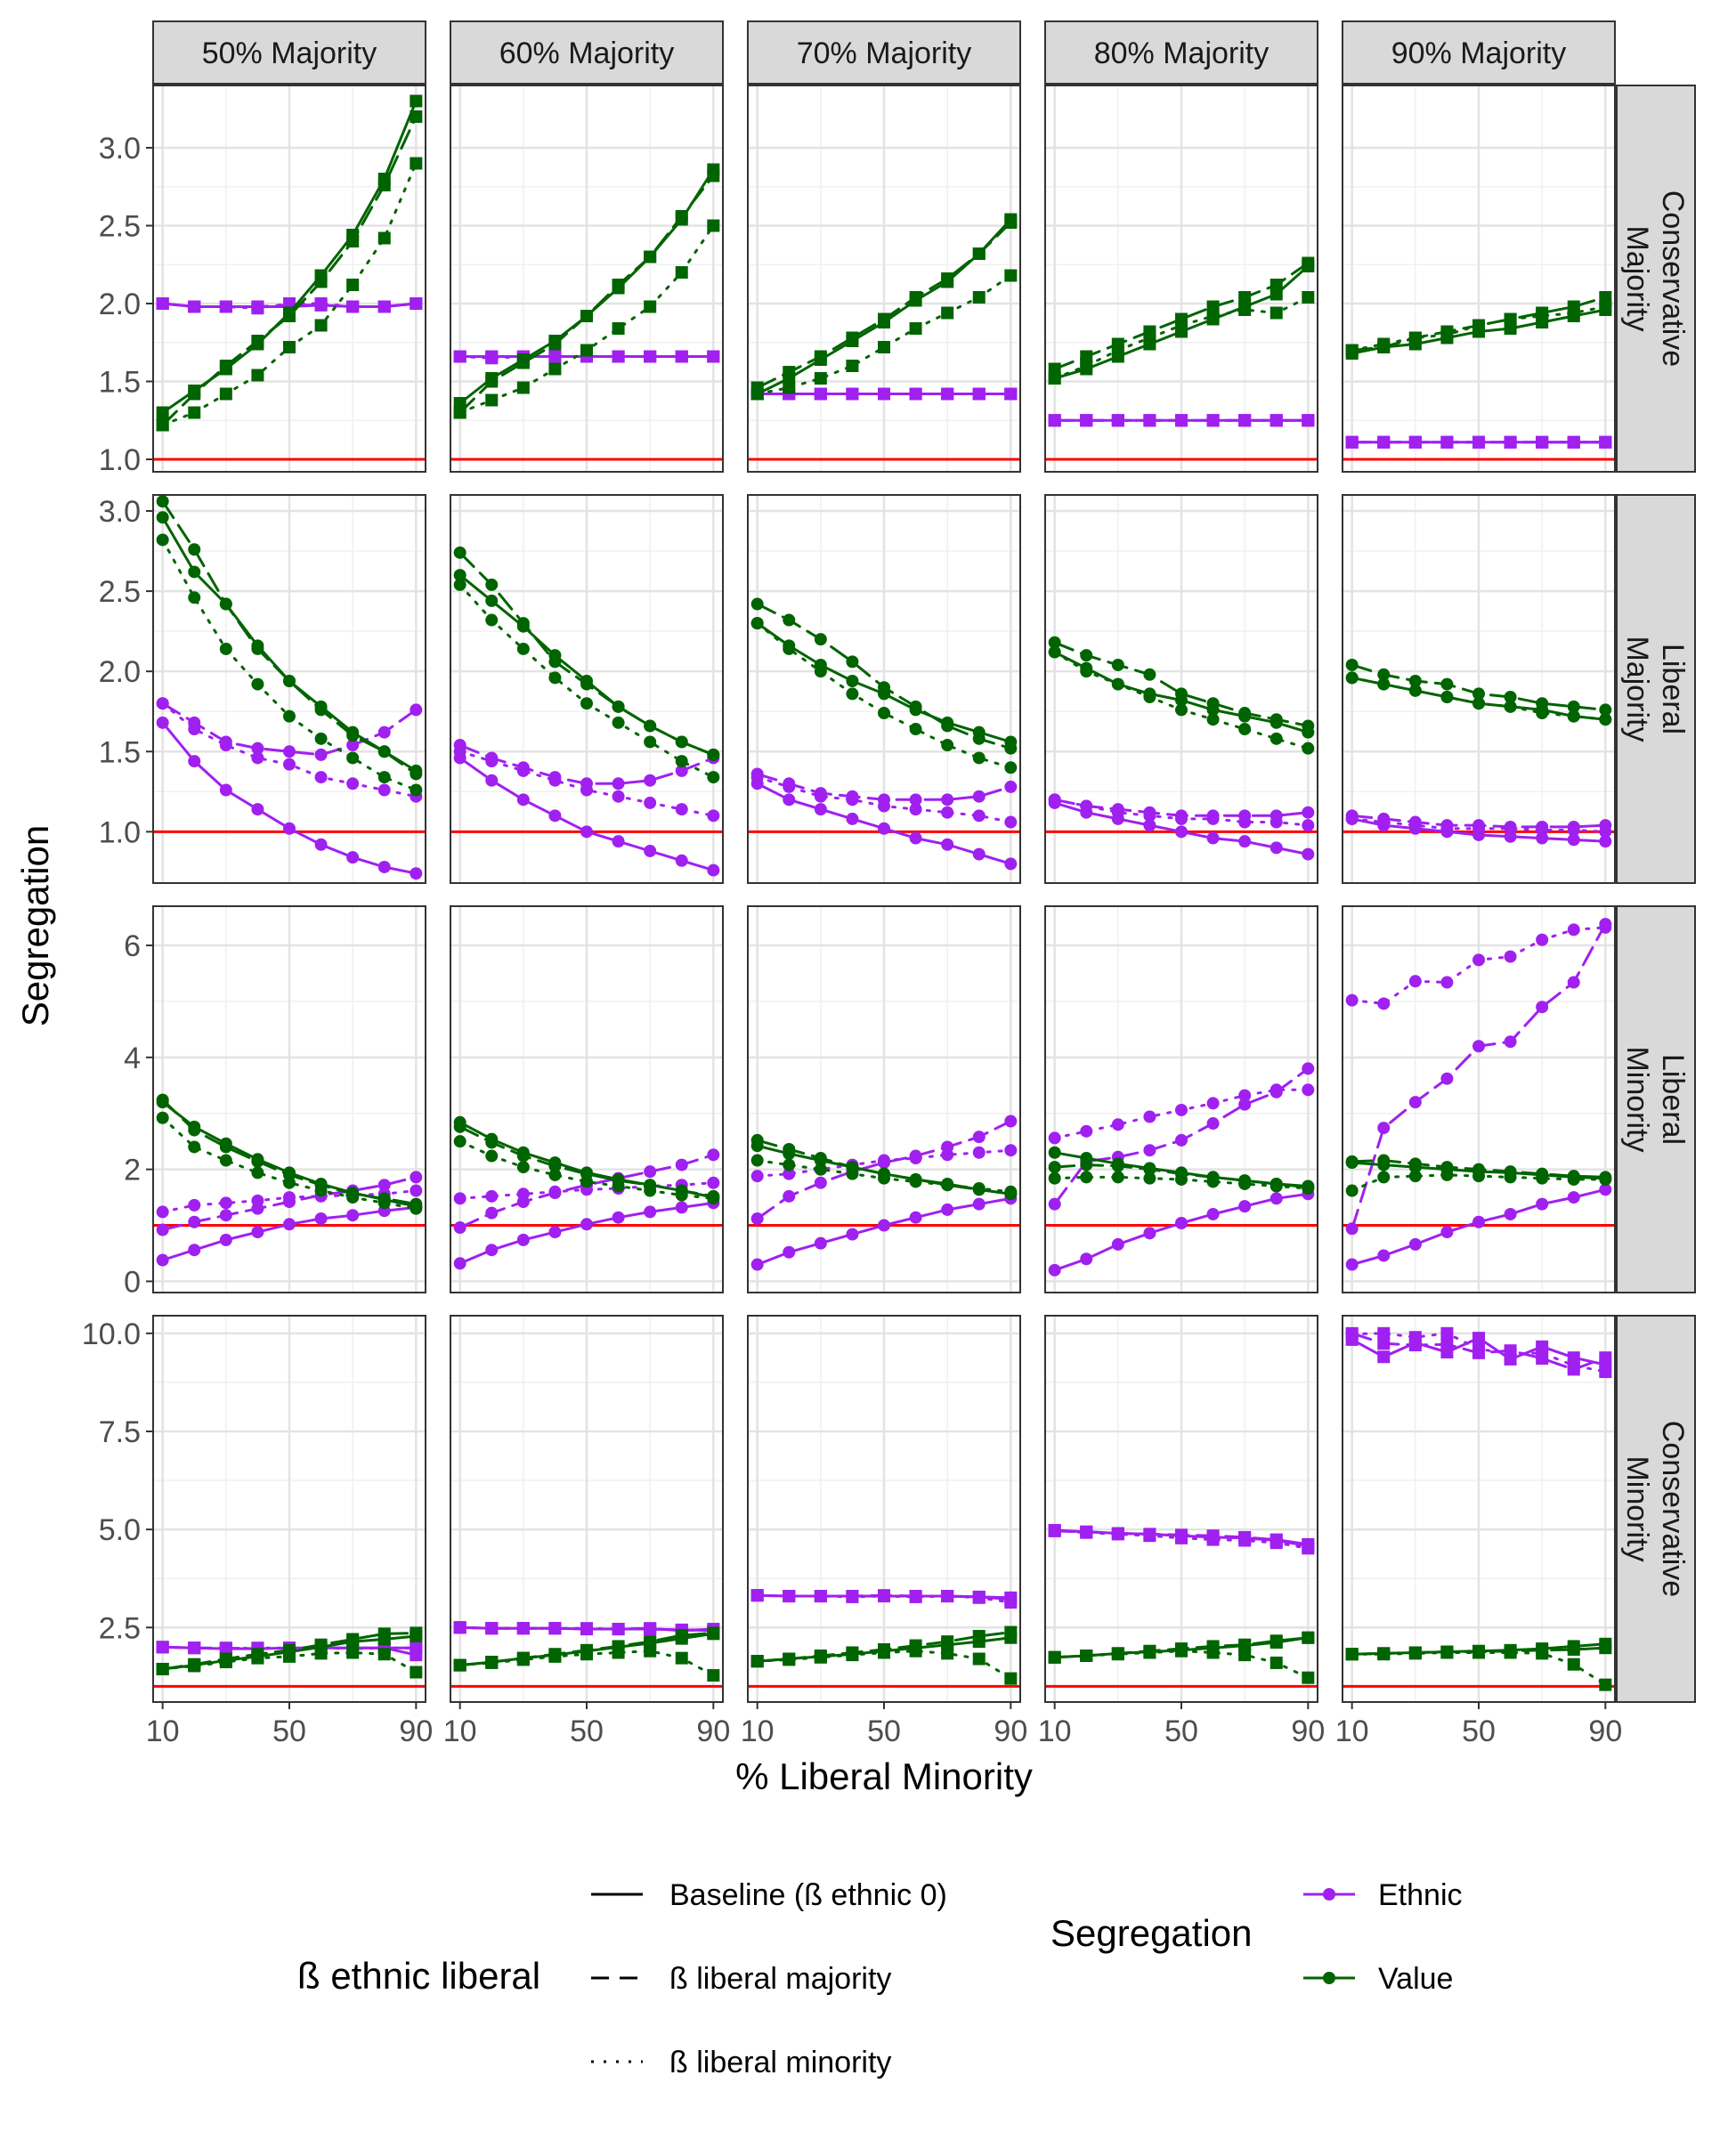  What do you see at coordinates (1182, 53) in the screenshot?
I see `facet-column-label: 80% Majority` at bounding box center [1182, 53].